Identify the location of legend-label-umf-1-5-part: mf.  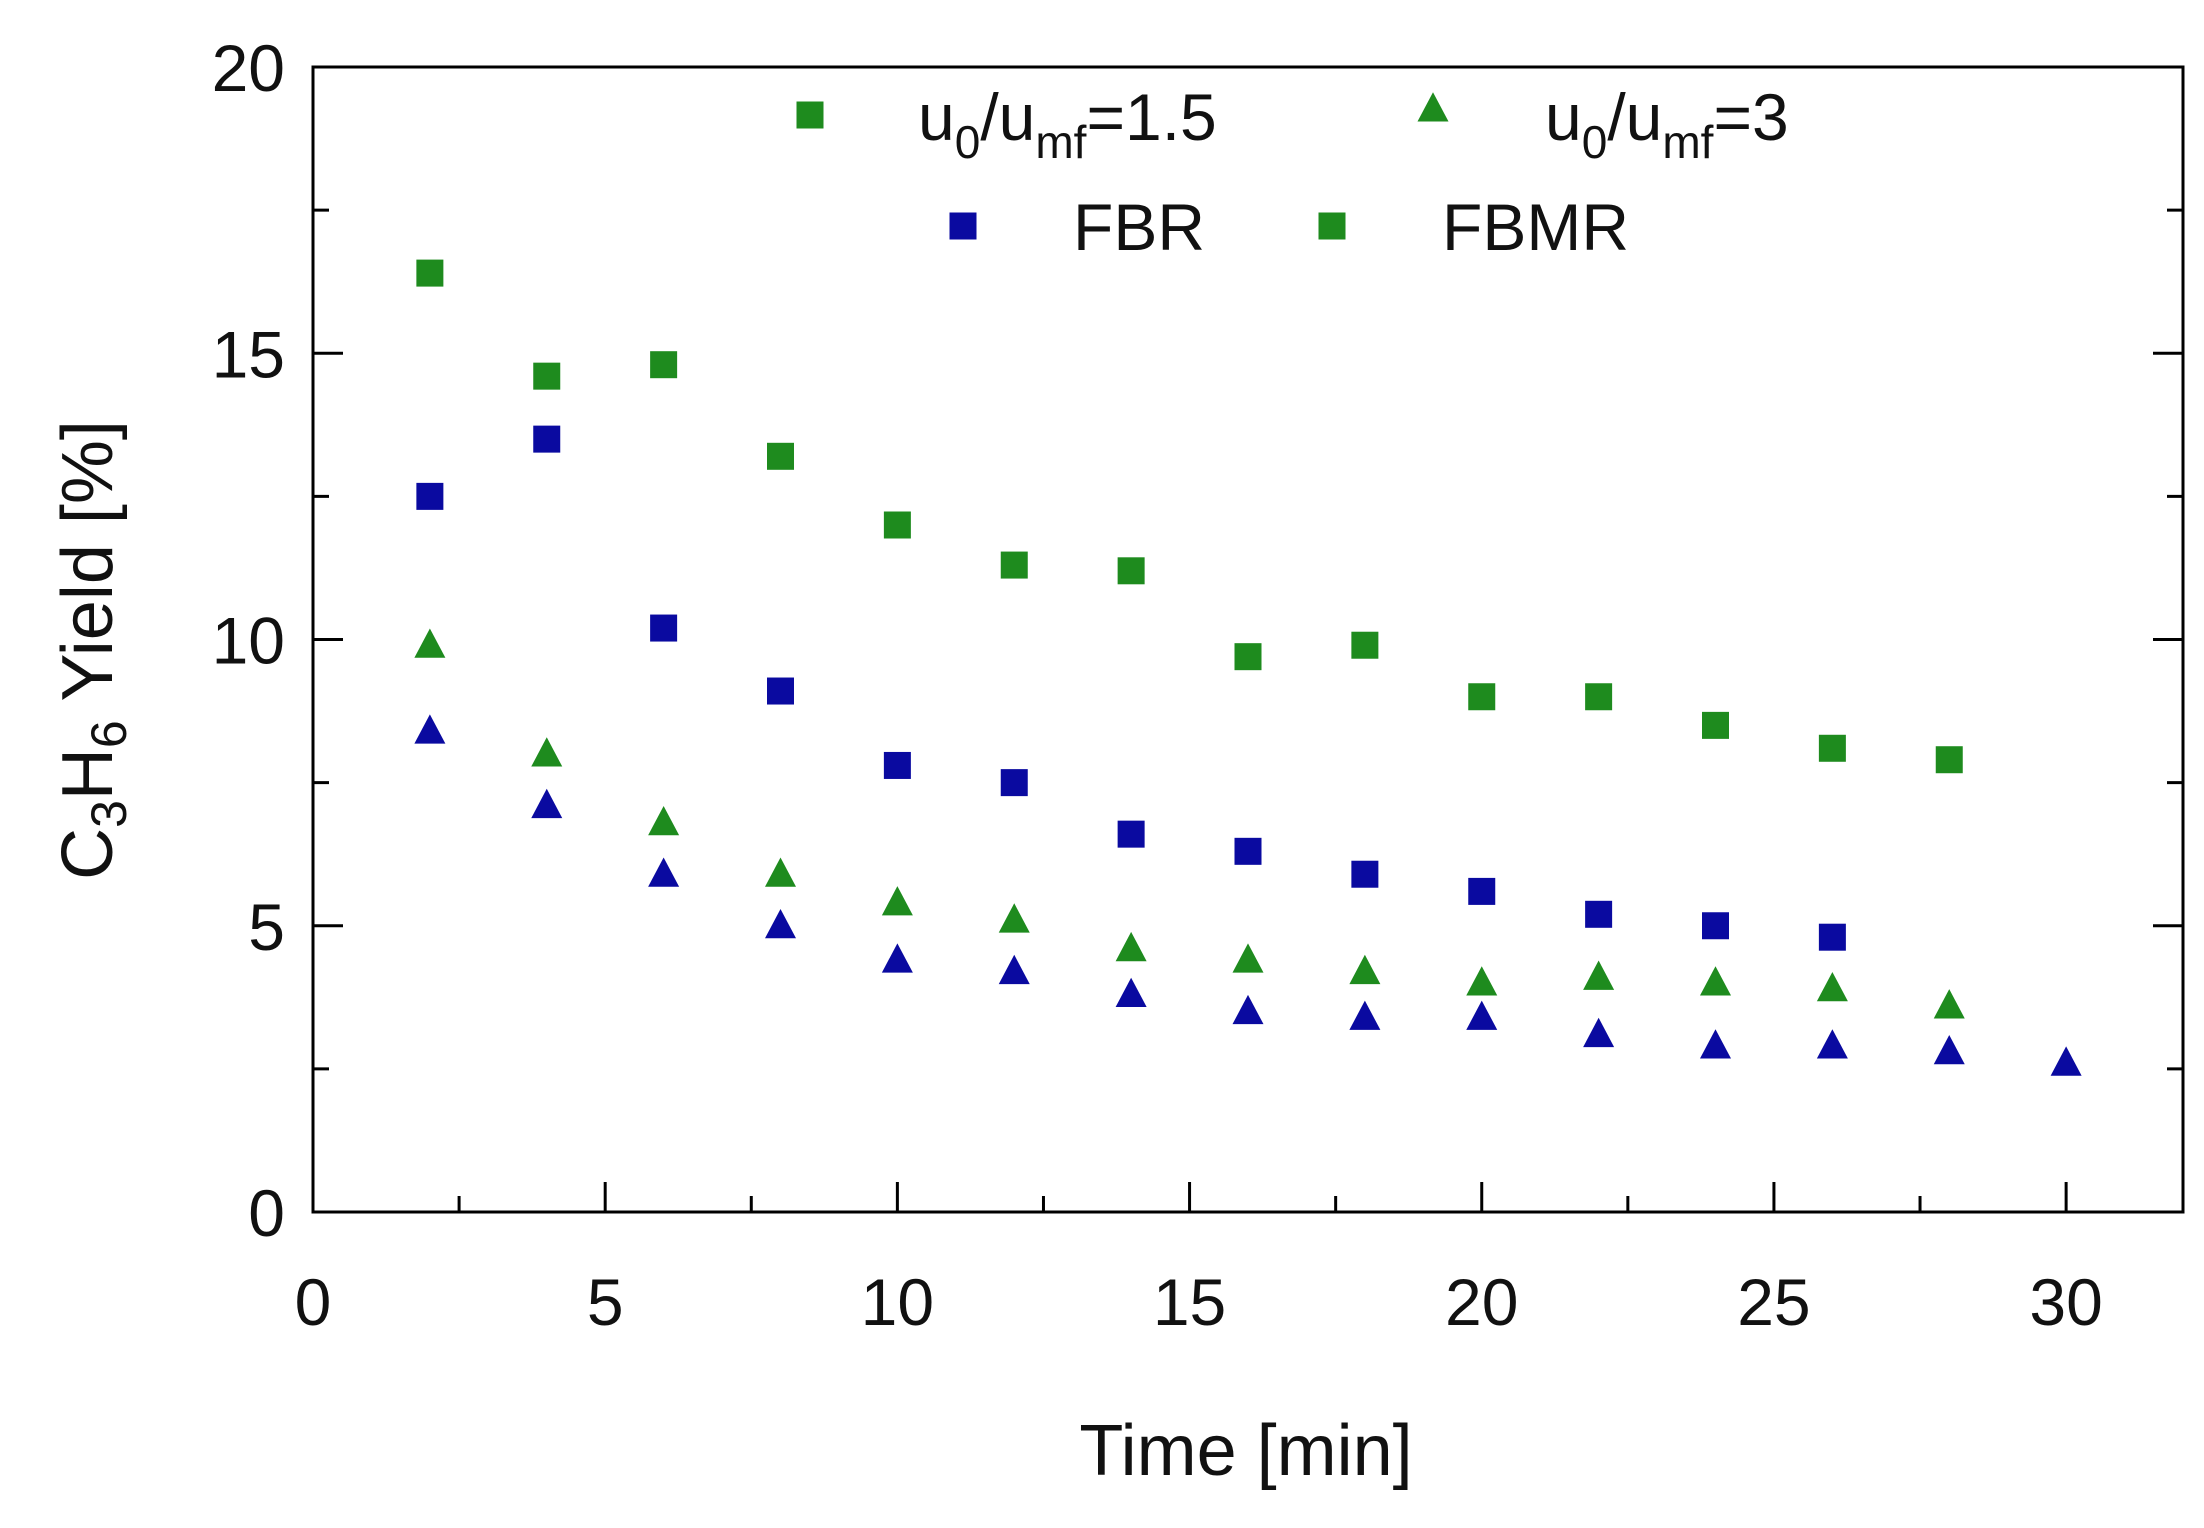
(1060, 142).